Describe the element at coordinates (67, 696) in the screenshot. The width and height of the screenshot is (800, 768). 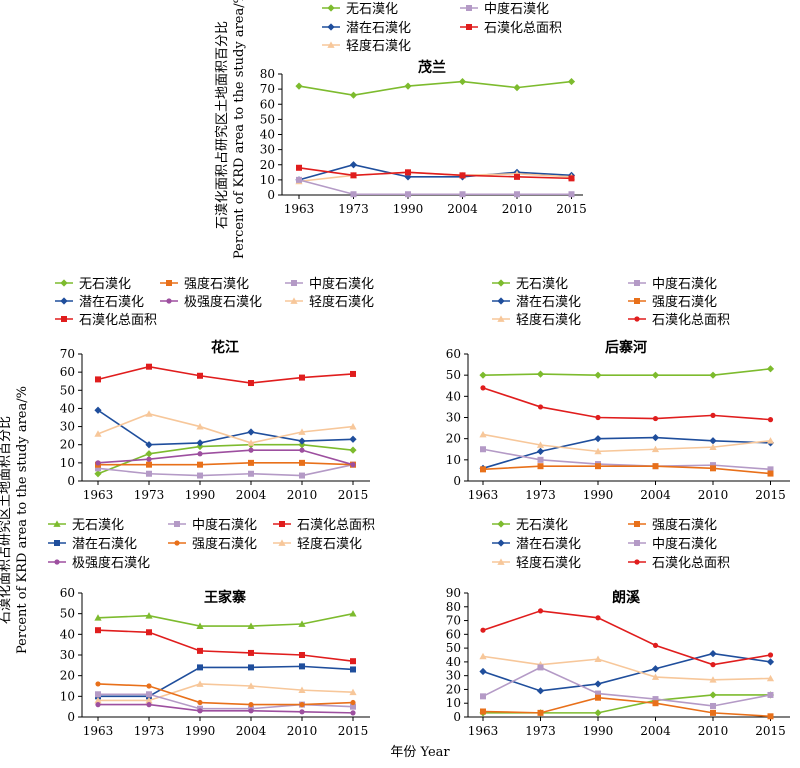
I see `y-tick-label: 10` at that location.